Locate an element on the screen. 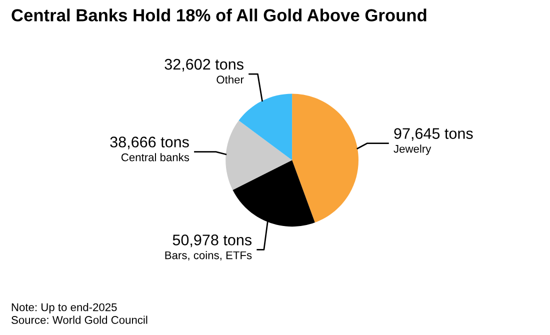 This screenshot has height=335, width=550. source-note: Source: World Gold Council is located at coordinates (80, 320).